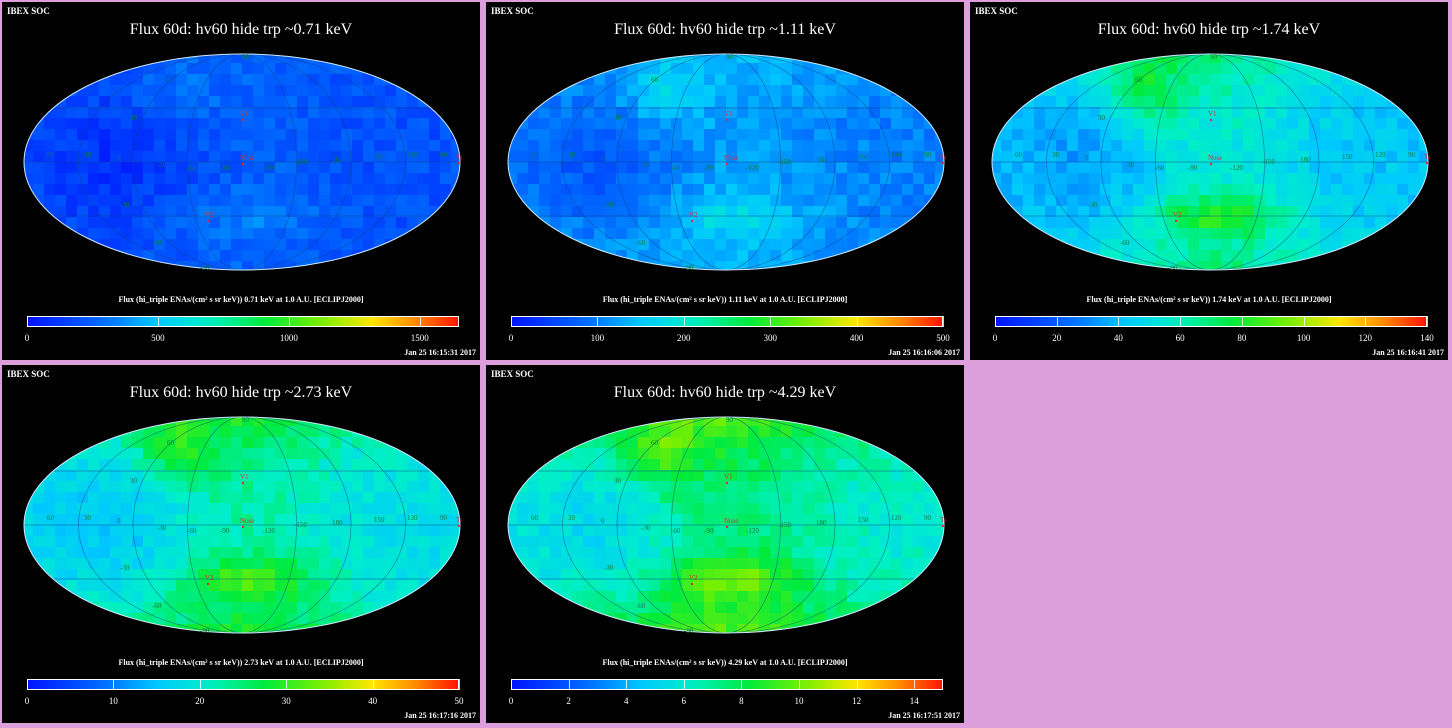  I want to click on longitude-label: 120, so click(1380, 155).